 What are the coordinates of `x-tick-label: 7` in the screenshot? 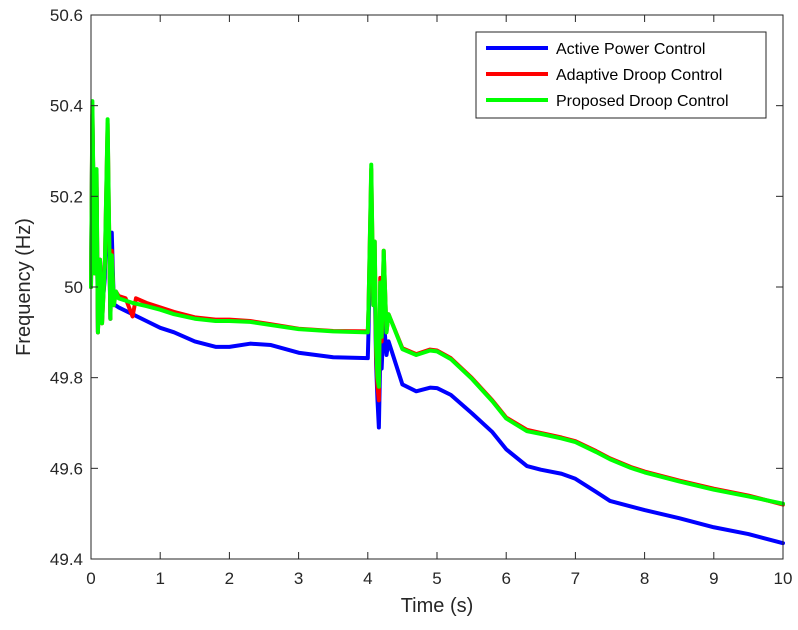 It's located at (575, 578).